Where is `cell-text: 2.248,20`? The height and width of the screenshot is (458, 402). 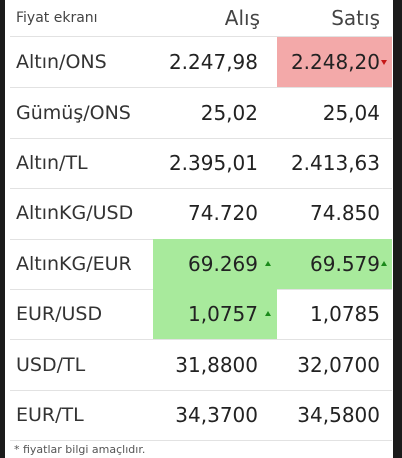
cell-text: 2.248,20 is located at coordinates (335, 62).